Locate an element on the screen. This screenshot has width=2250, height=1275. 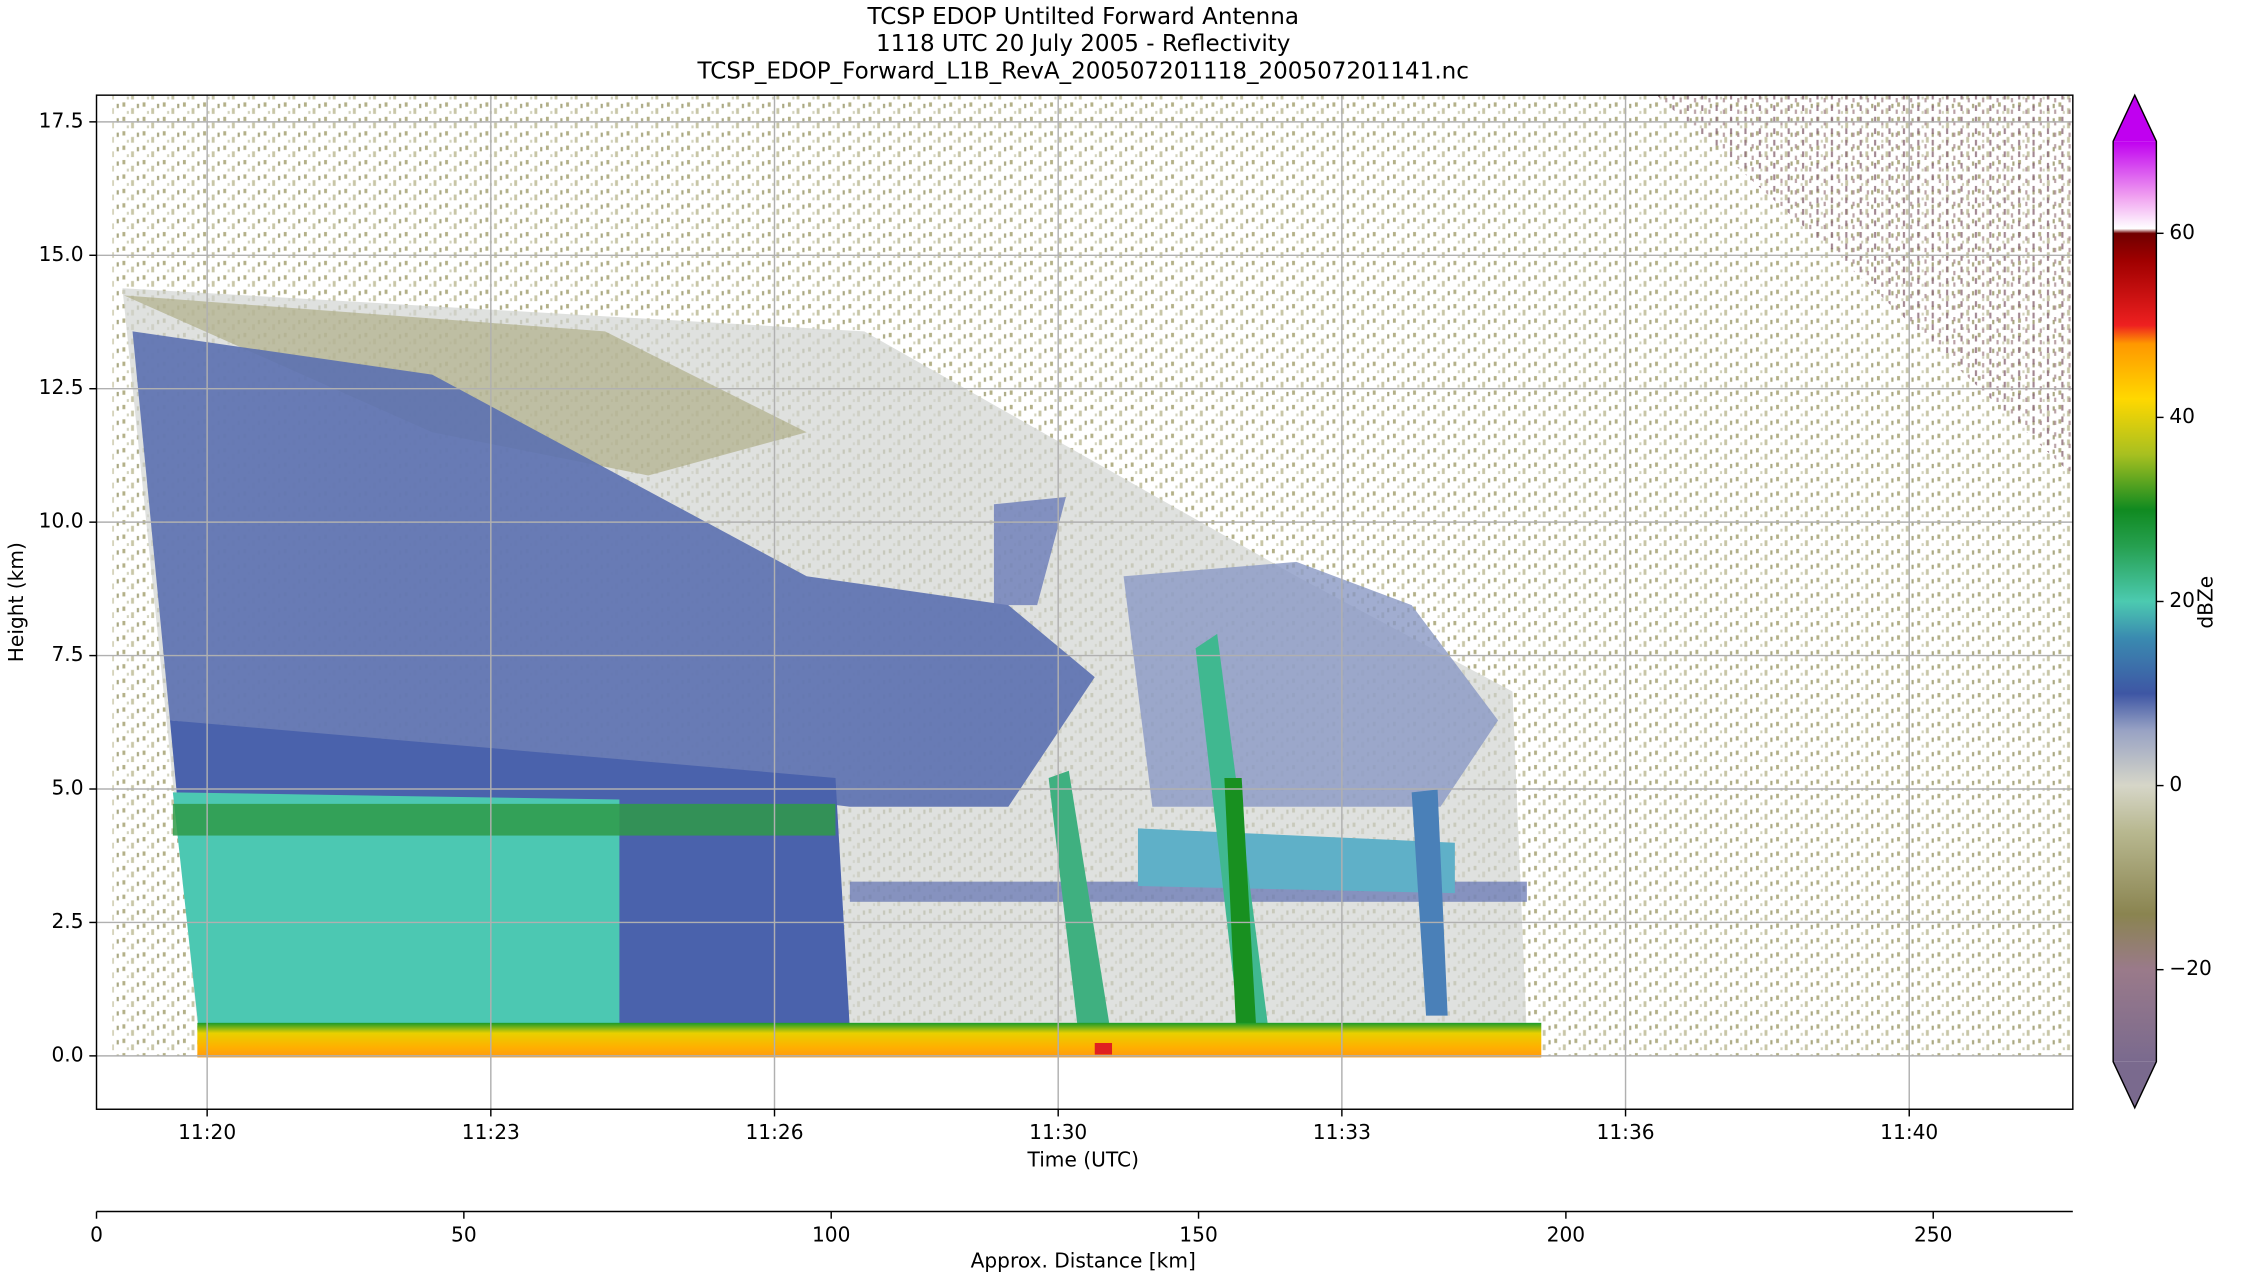
x2-tick-label: 0 is located at coordinates (96, 1235).